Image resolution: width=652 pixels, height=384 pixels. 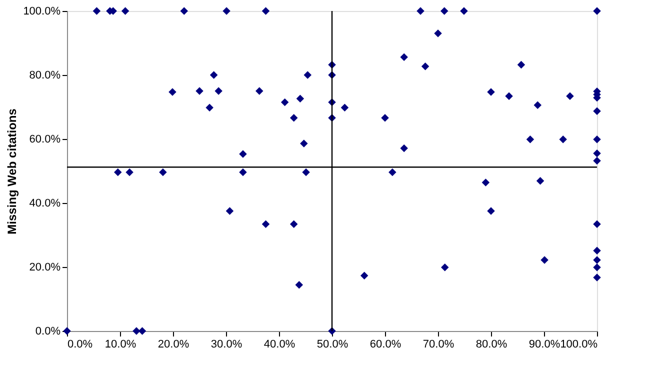 I want to click on x-tick-label: 80.0%, so click(x=492, y=344).